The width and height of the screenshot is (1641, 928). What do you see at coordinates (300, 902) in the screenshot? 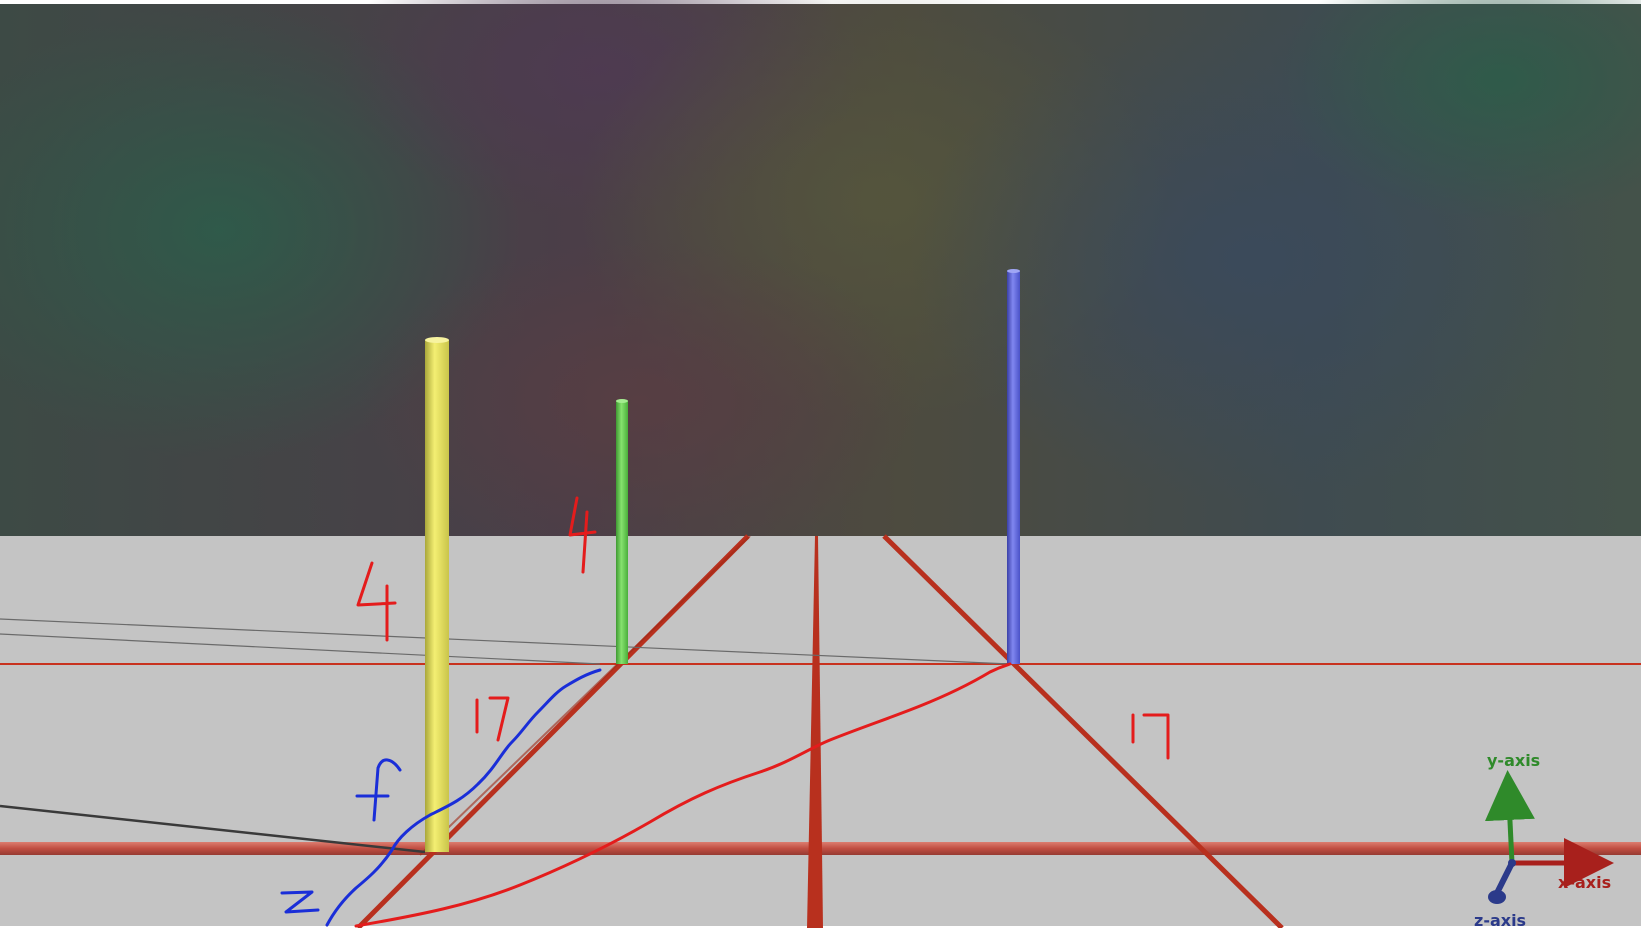
I see `blue-ink-z` at bounding box center [300, 902].